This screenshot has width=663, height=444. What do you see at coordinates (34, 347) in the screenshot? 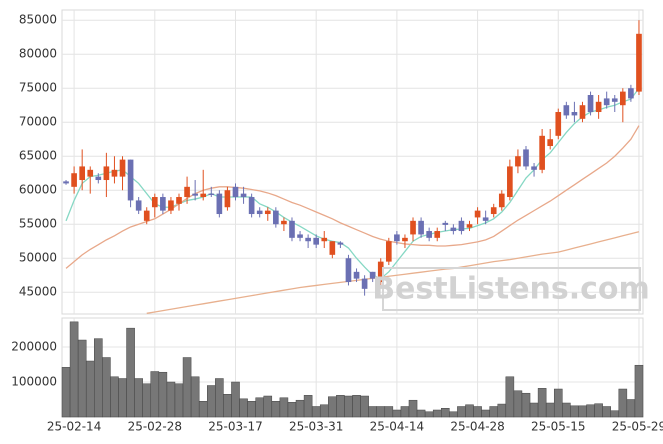
I see `y-tick-label: 200000` at bounding box center [34, 347].